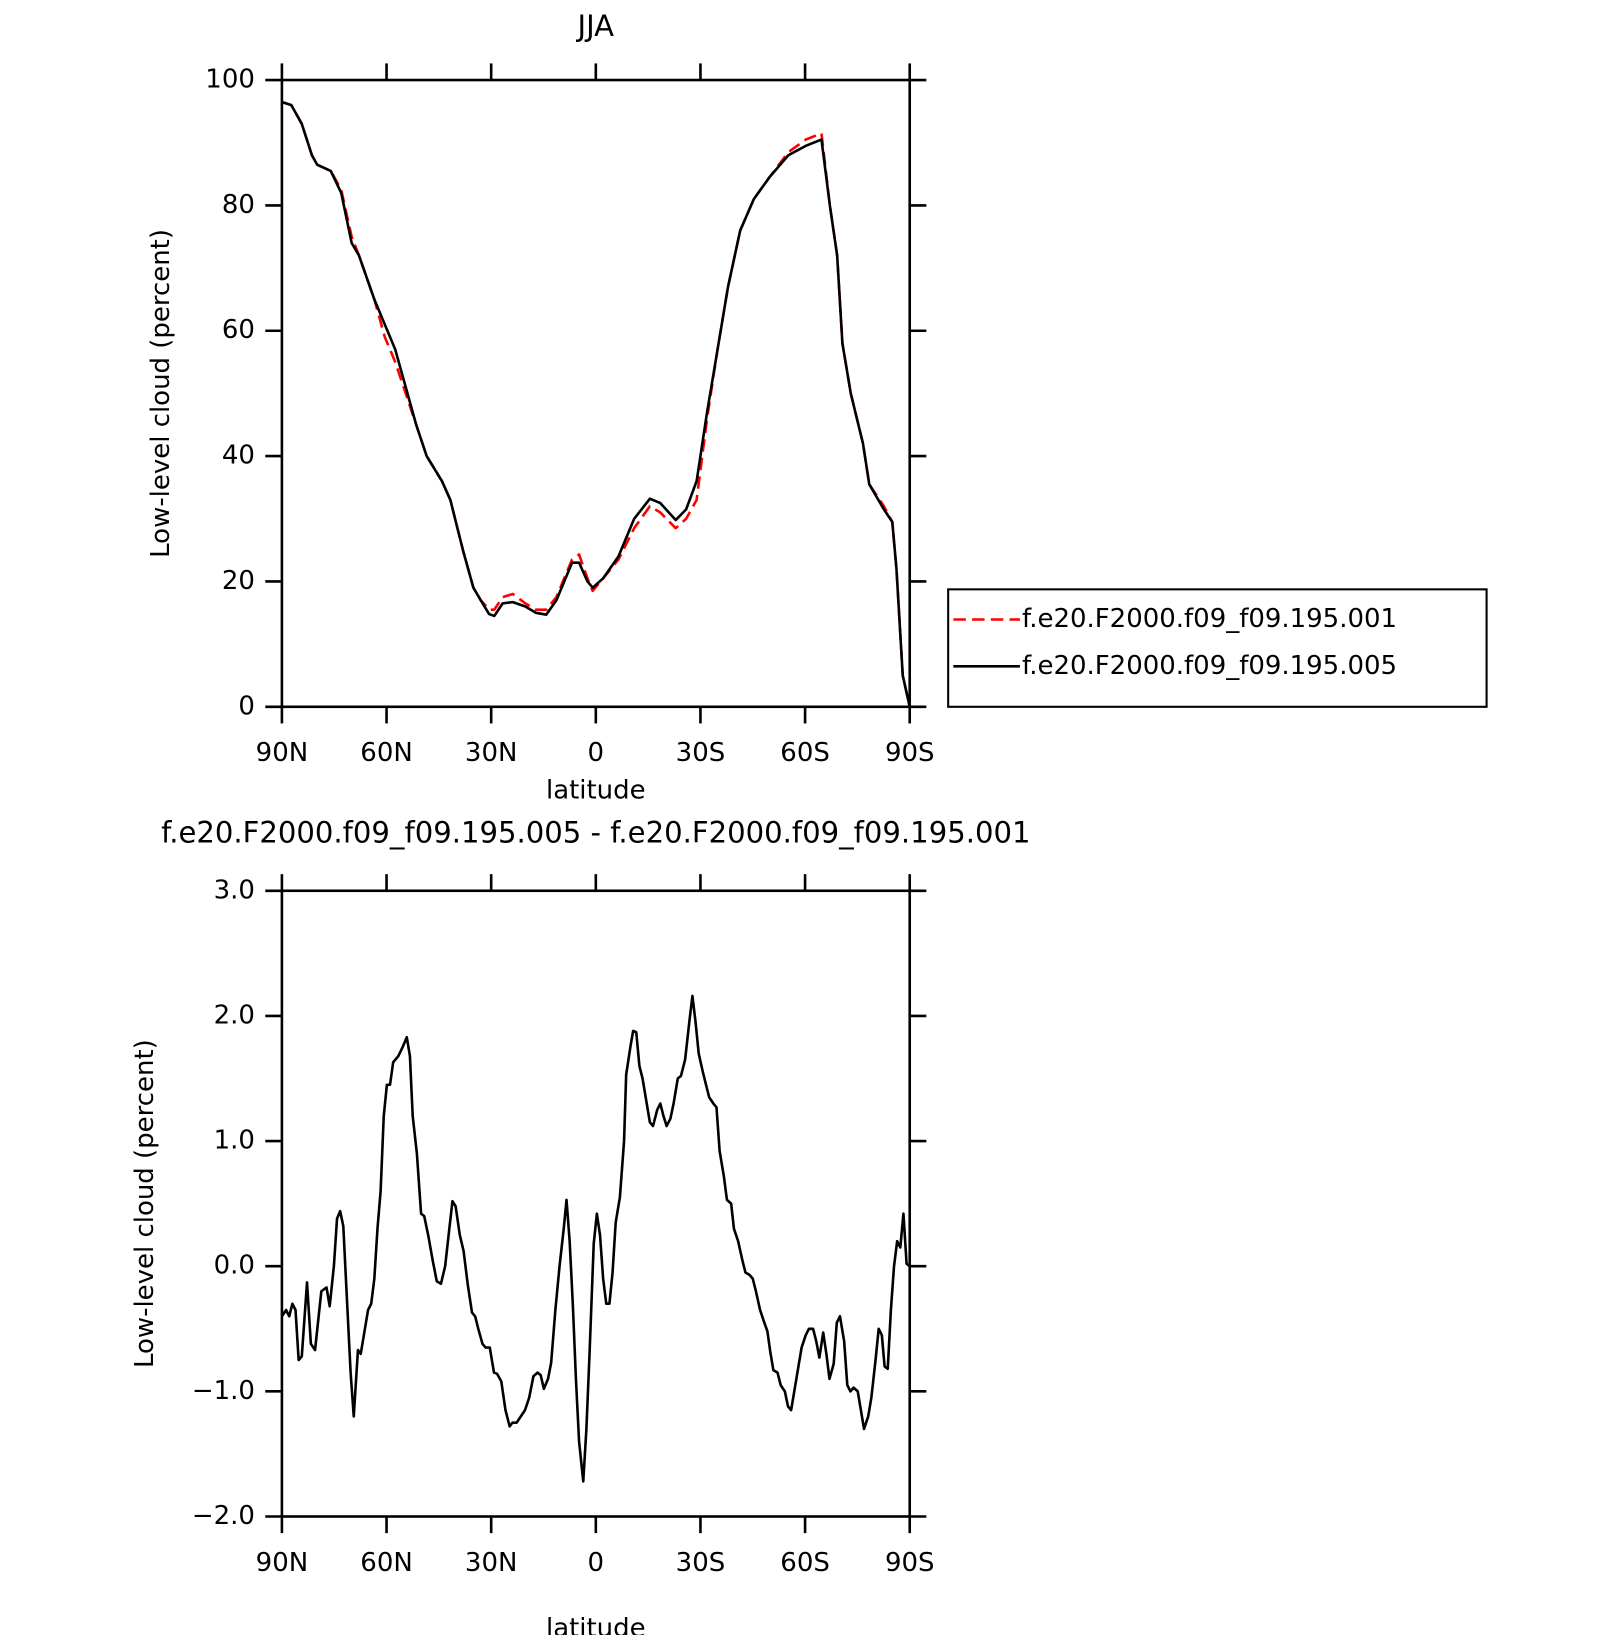 Image resolution: width=1597 pixels, height=1635 pixels. Describe the element at coordinates (1209, 666) in the screenshot. I see `legend-label: f.e20.F2000.f09_f09.195.005` at that location.